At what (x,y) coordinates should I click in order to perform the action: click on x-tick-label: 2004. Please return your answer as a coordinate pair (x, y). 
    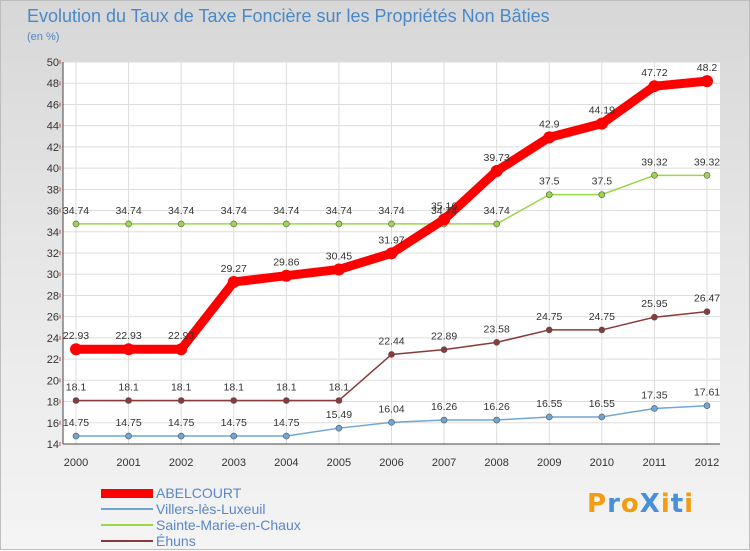
    Looking at the image, I should click on (286, 463).